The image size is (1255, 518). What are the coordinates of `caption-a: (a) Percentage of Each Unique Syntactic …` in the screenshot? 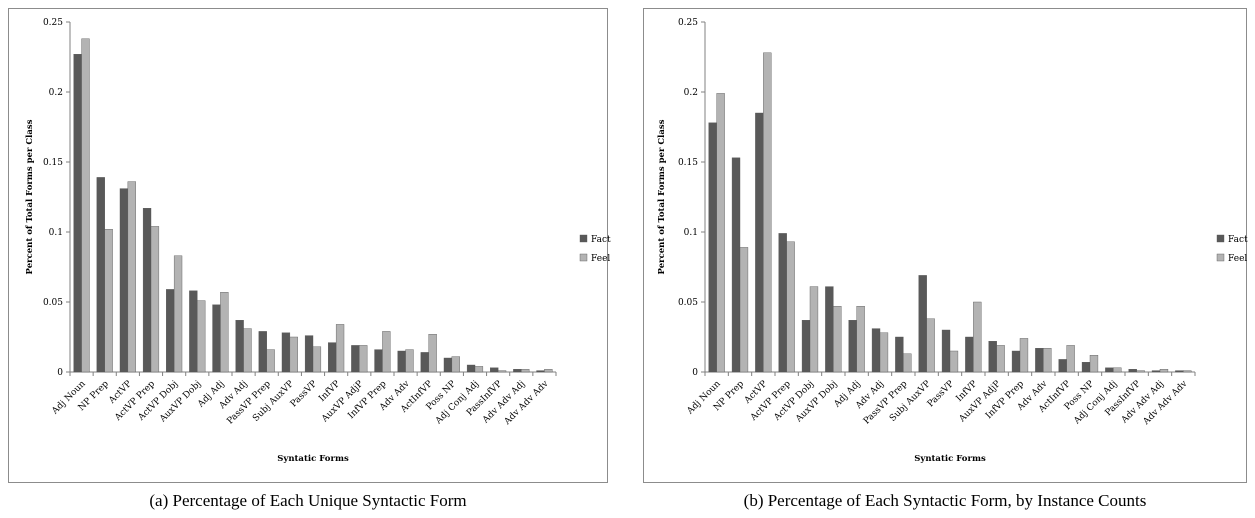 It's located at (308, 500).